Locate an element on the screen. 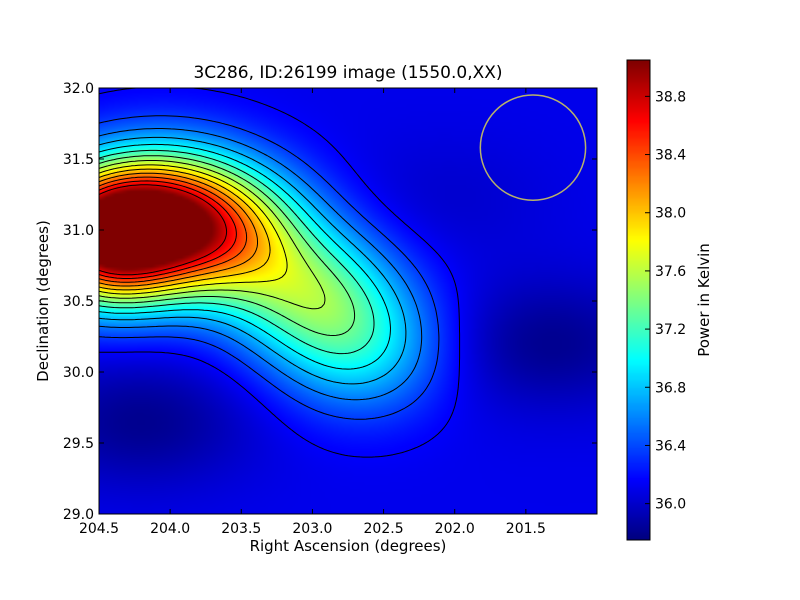  y-tick-label: 29.0 is located at coordinates (78, 515).